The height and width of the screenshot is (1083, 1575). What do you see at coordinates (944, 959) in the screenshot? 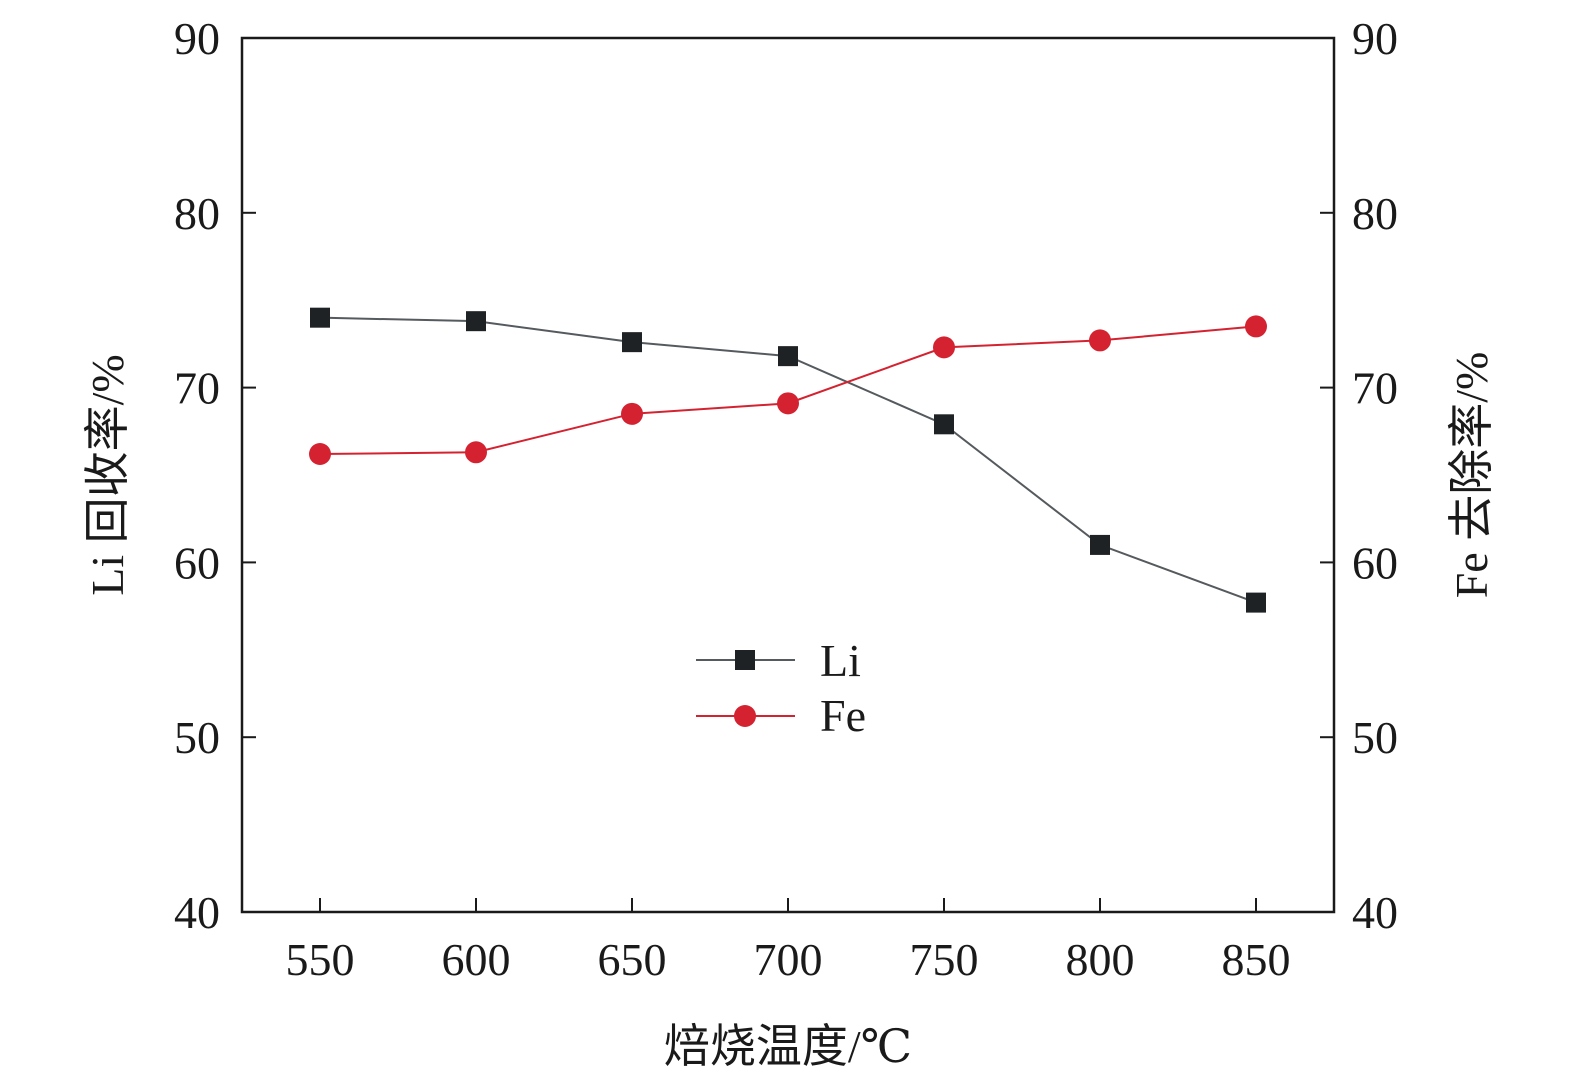
I see `x-tick-label: 750` at bounding box center [944, 959].